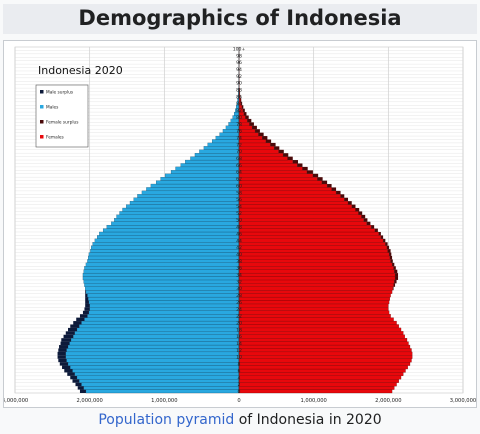 This screenshot has height=434, width=480. Describe the element at coordinates (239, 317) in the screenshot. I see `age-tick-label: 22` at that location.